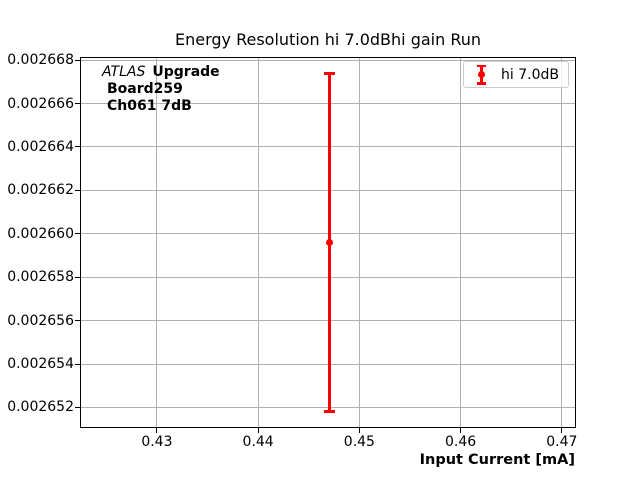  What do you see at coordinates (40, 277) in the screenshot?
I see `y-tick-label: 0.002658` at bounding box center [40, 277].